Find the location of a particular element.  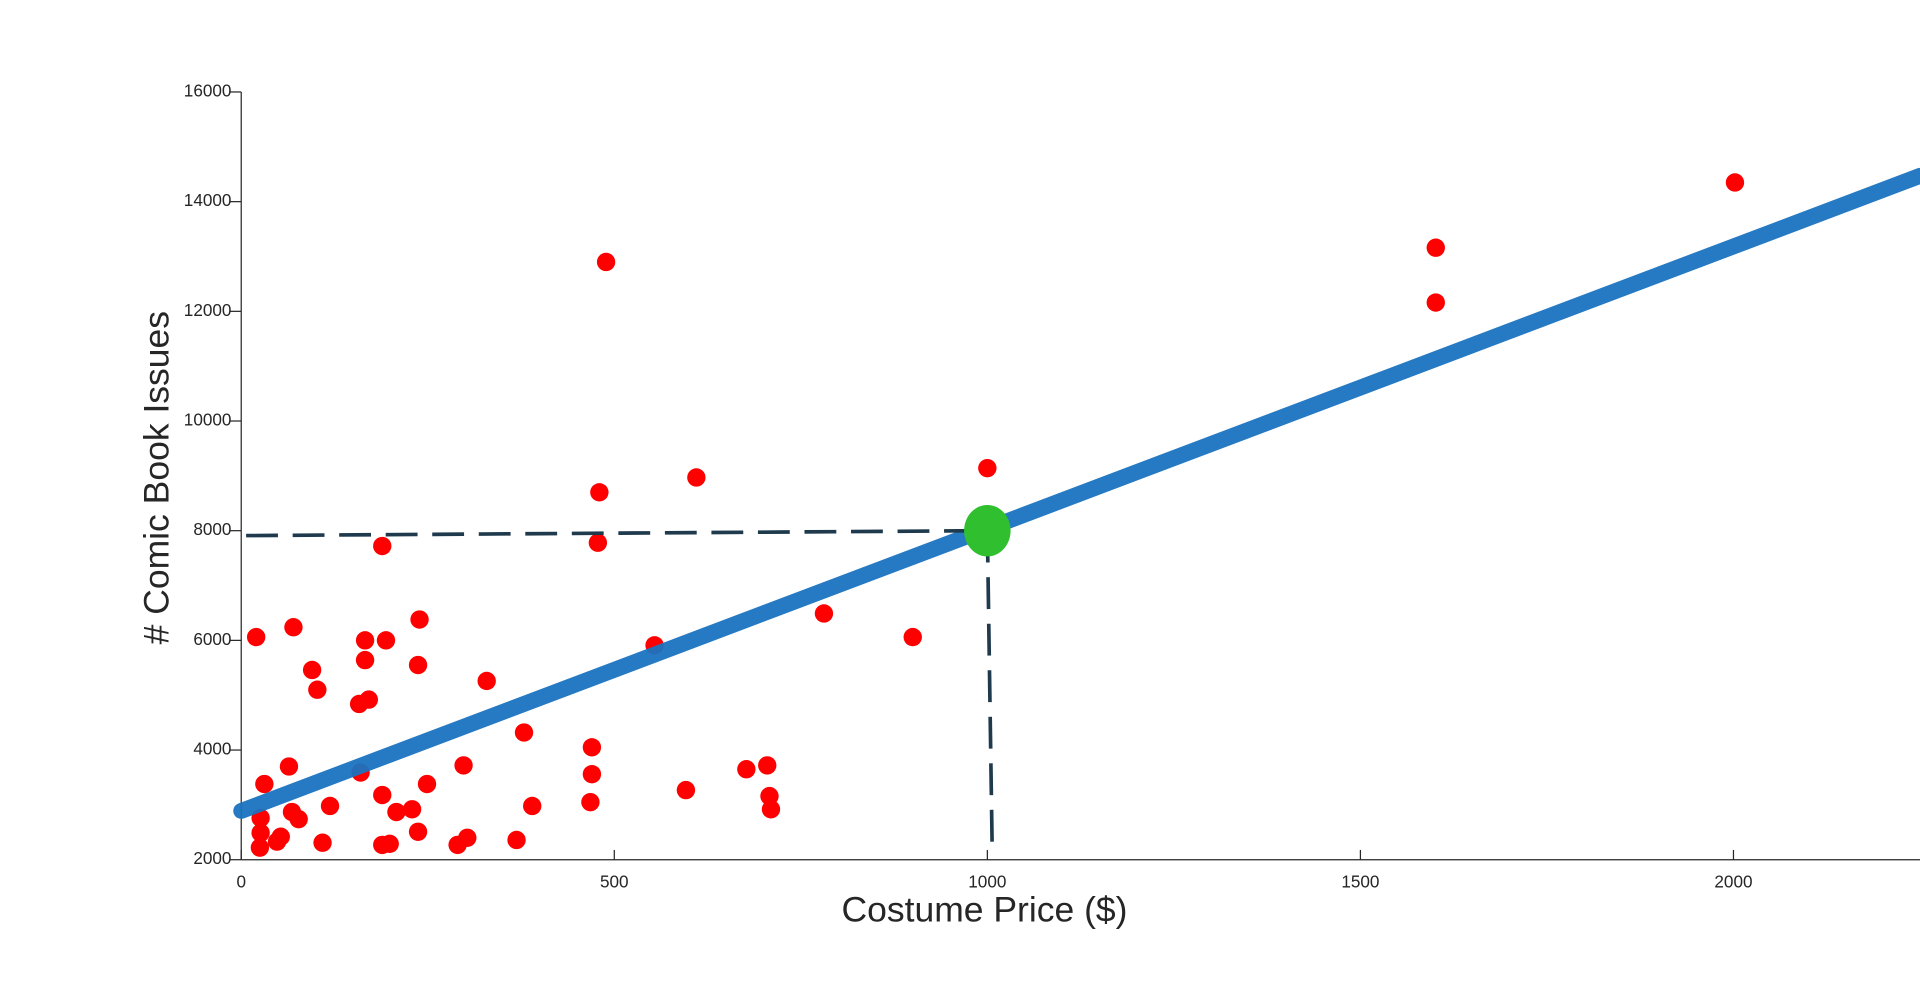

x-tick-label: 1500 is located at coordinates (1360, 882).